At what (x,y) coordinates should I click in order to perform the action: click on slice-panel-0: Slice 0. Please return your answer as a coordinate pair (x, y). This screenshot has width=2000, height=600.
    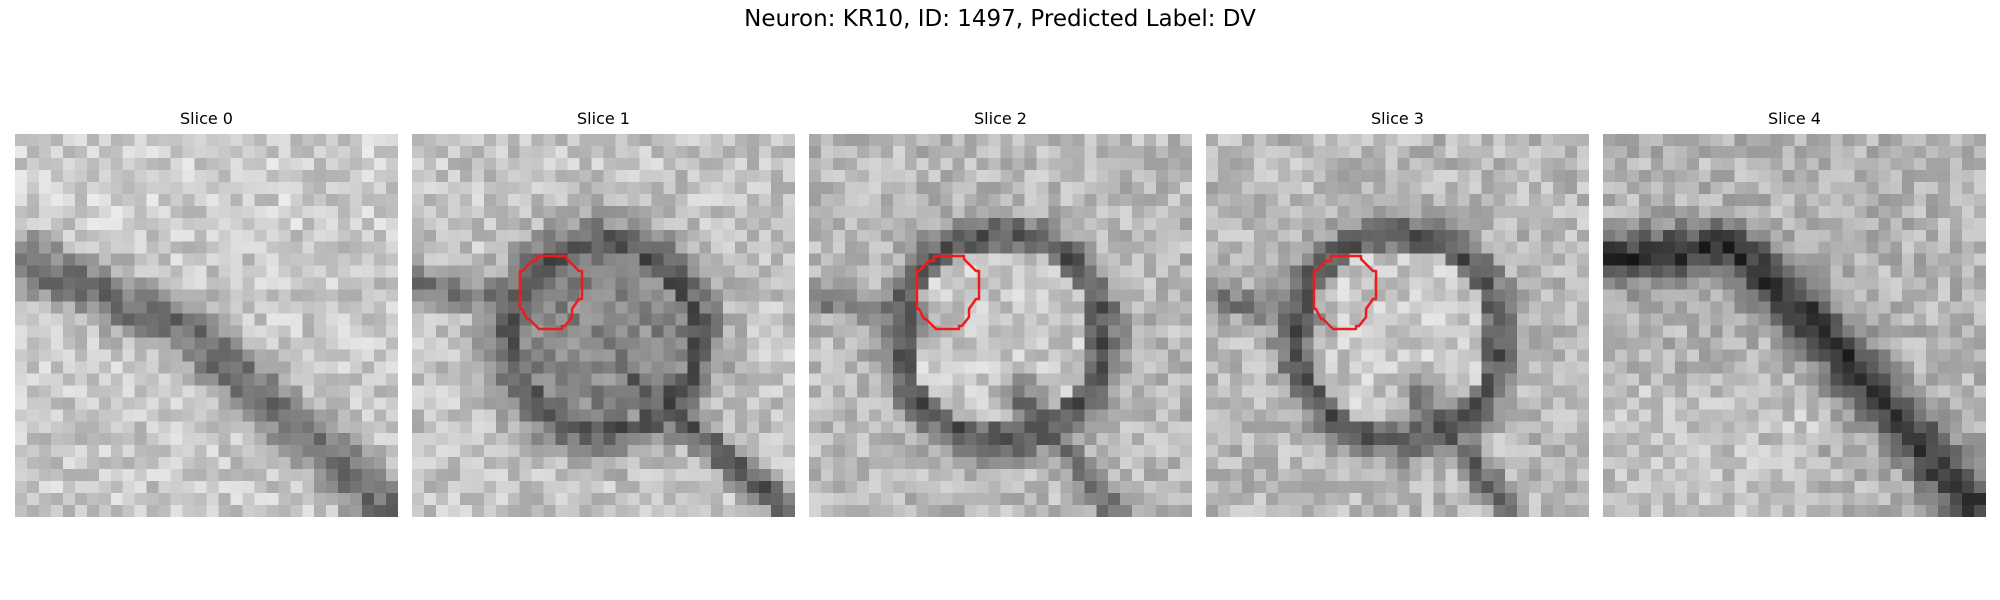
    Looking at the image, I should click on (206, 312).